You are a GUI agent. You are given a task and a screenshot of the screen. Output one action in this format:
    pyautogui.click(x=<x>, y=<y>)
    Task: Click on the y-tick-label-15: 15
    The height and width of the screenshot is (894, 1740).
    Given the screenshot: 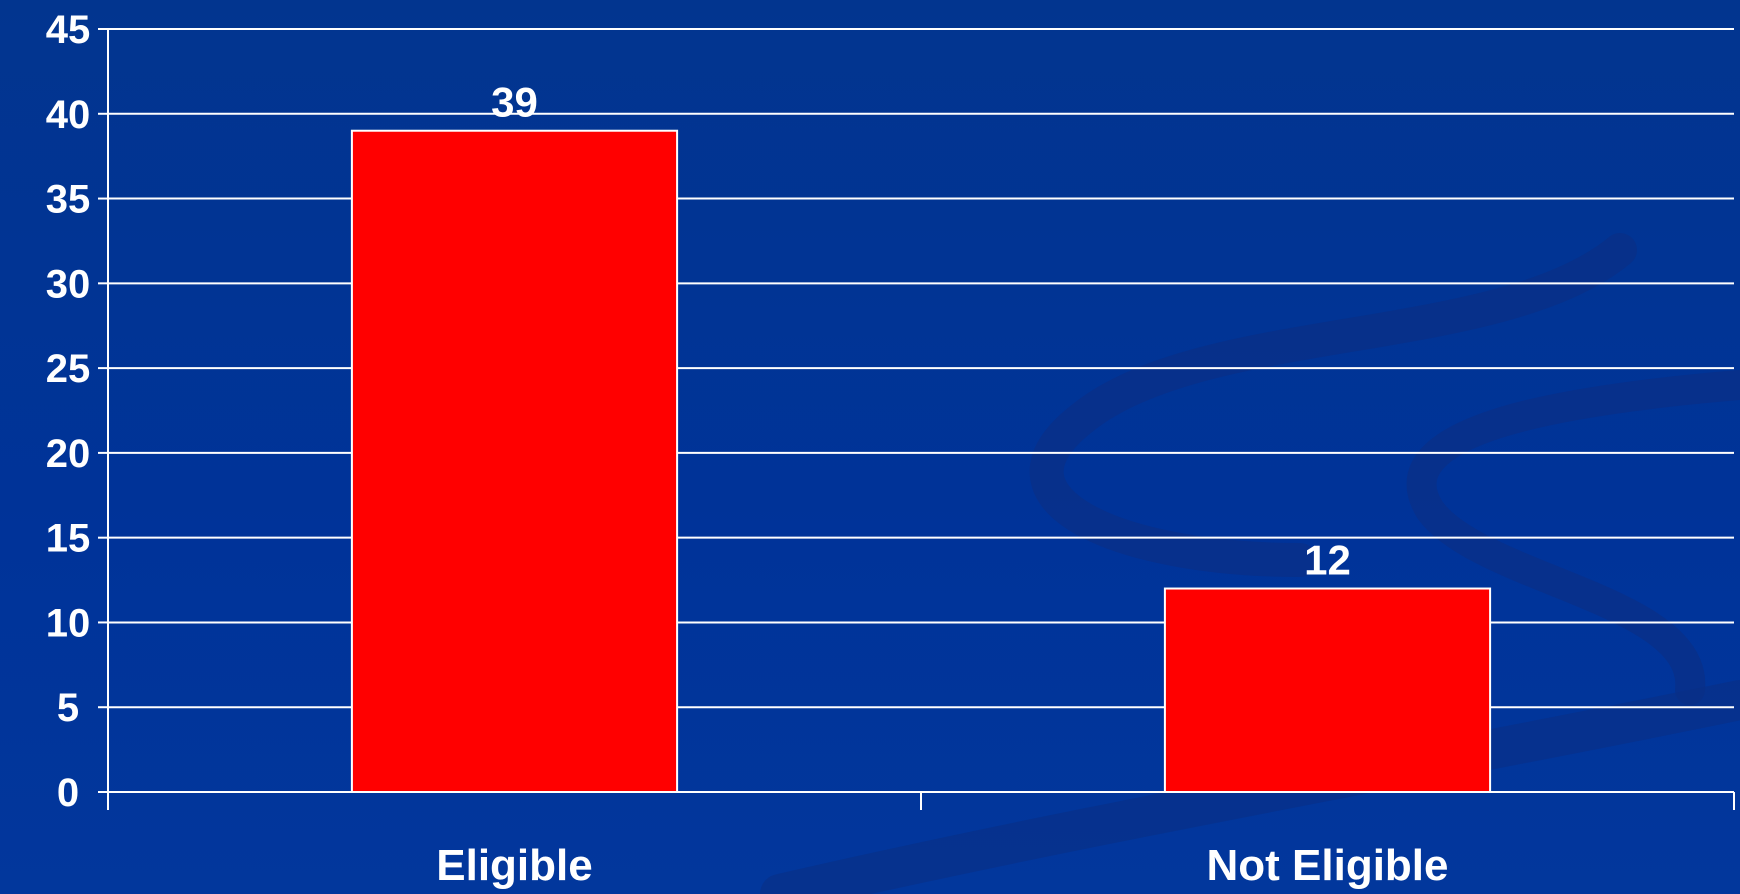 What is the action you would take?
    pyautogui.click(x=68, y=539)
    